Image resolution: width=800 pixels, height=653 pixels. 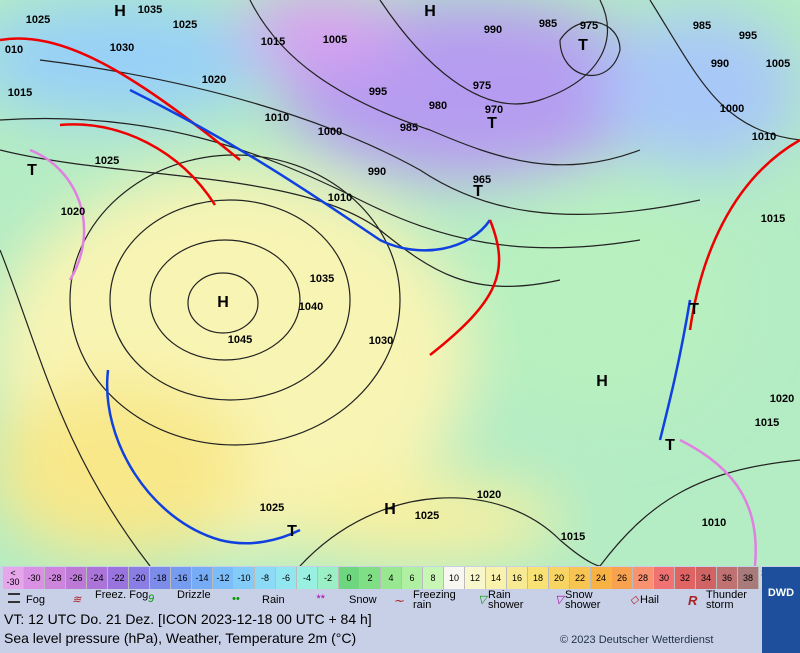 What do you see at coordinates (454, 578) in the screenshot?
I see `scale-cell: 10` at bounding box center [454, 578].